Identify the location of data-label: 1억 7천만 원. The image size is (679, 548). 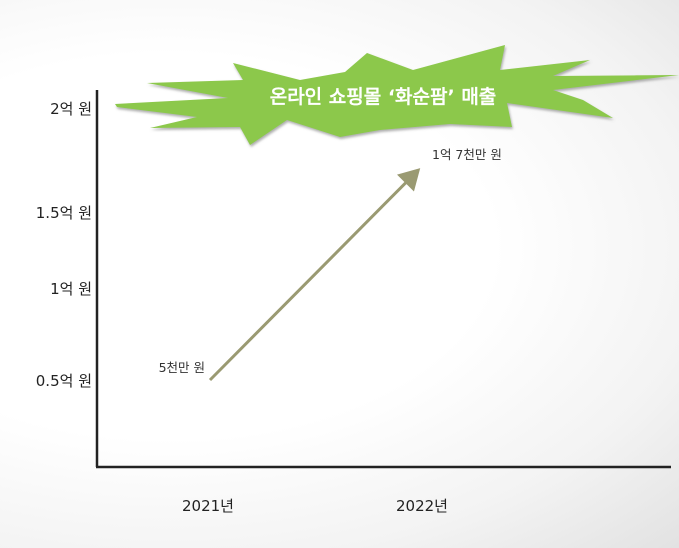
(467, 154).